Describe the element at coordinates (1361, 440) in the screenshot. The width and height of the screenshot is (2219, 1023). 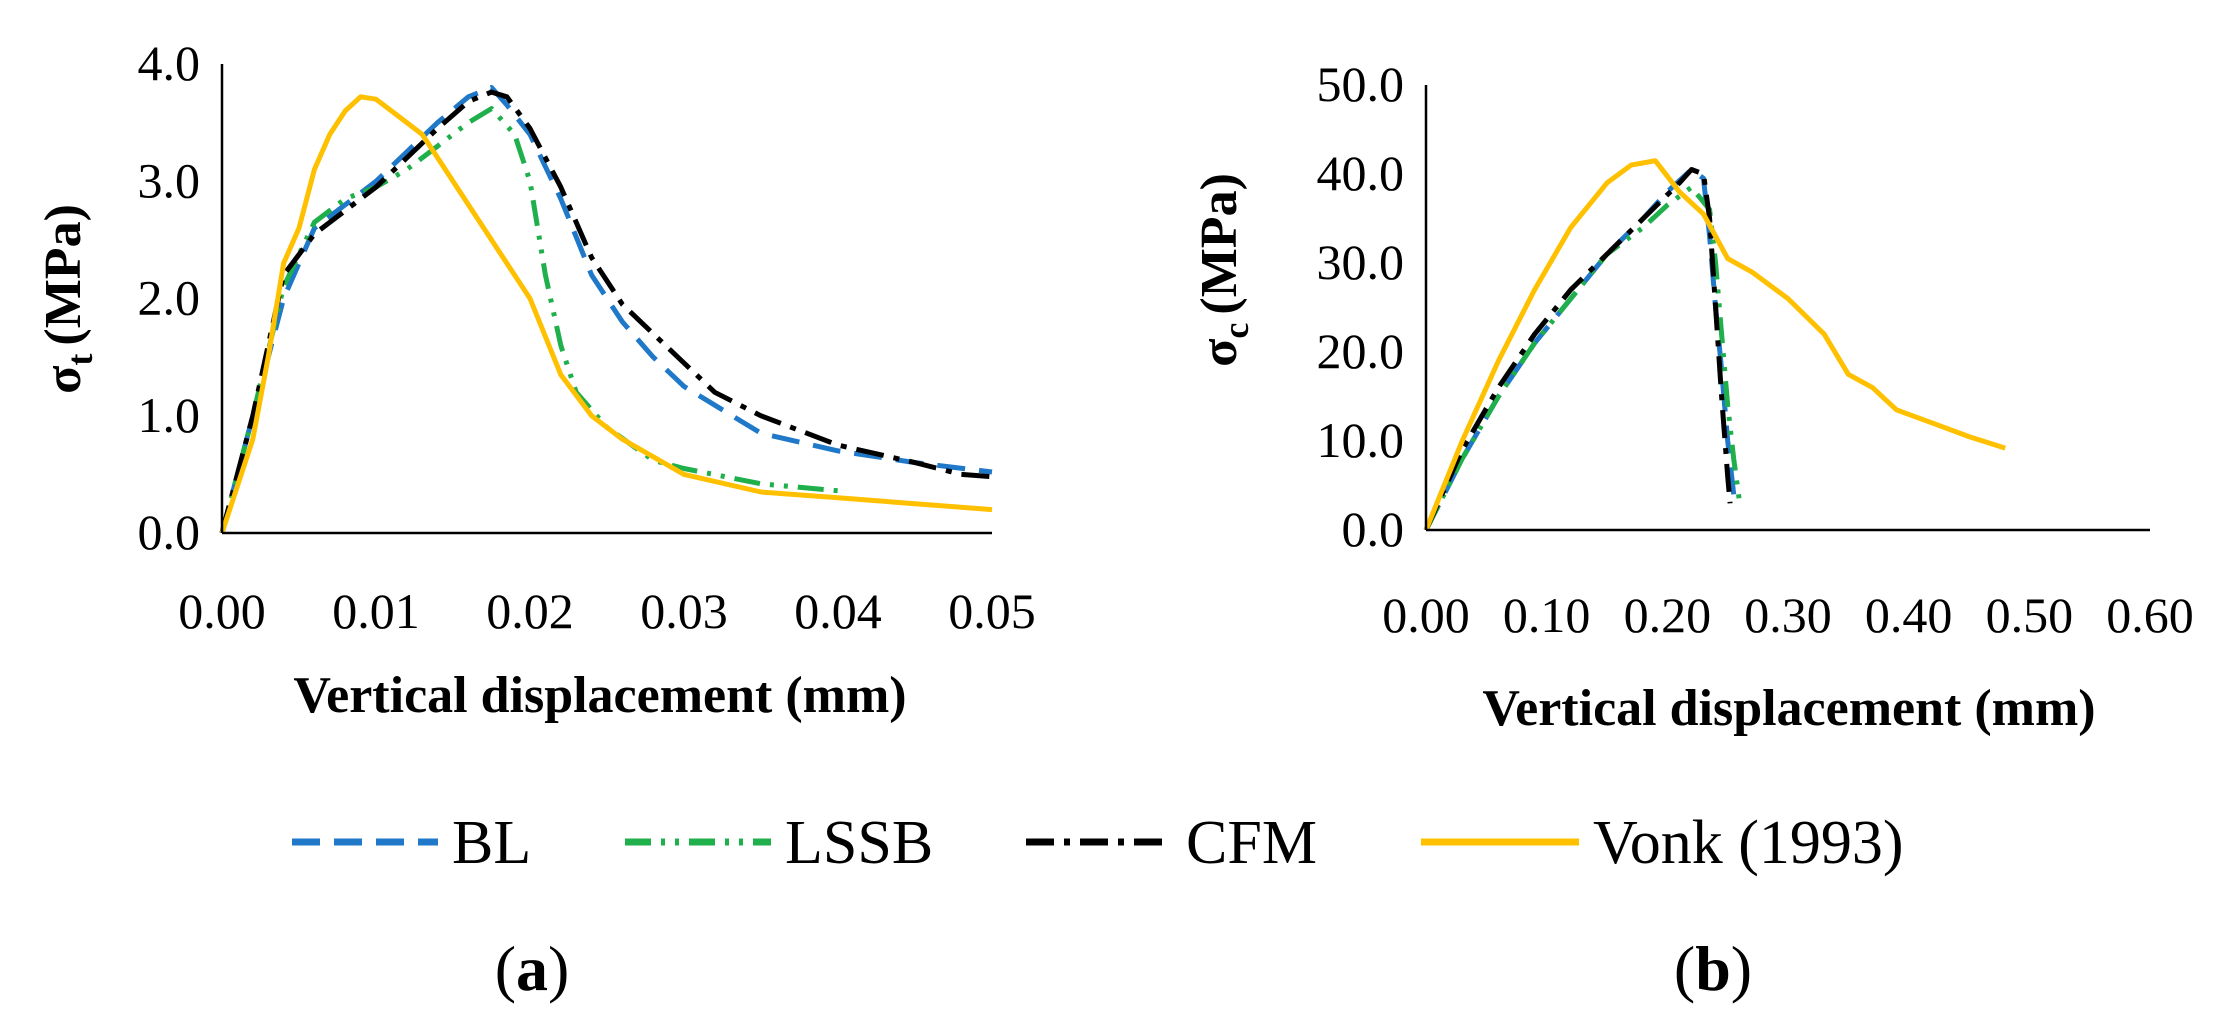
I see `y-tick-label: 10.0` at that location.